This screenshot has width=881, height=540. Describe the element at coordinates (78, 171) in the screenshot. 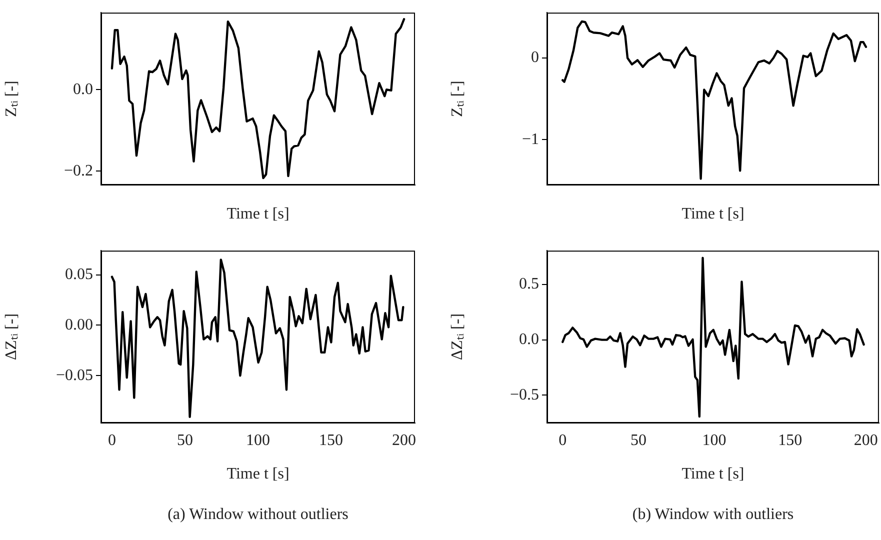

I see `y-tick-label: −0.2` at that location.